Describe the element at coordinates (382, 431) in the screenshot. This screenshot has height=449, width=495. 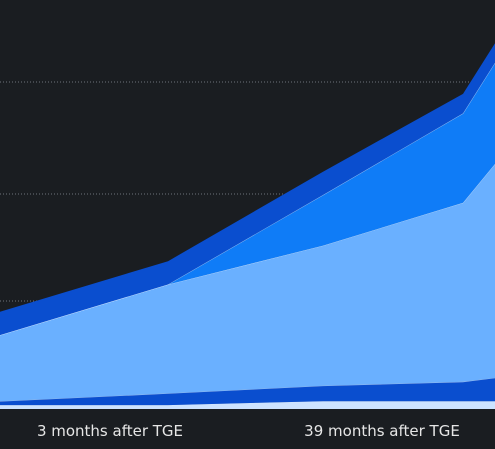
I see `x-tick-label: 39 months after TGE` at that location.